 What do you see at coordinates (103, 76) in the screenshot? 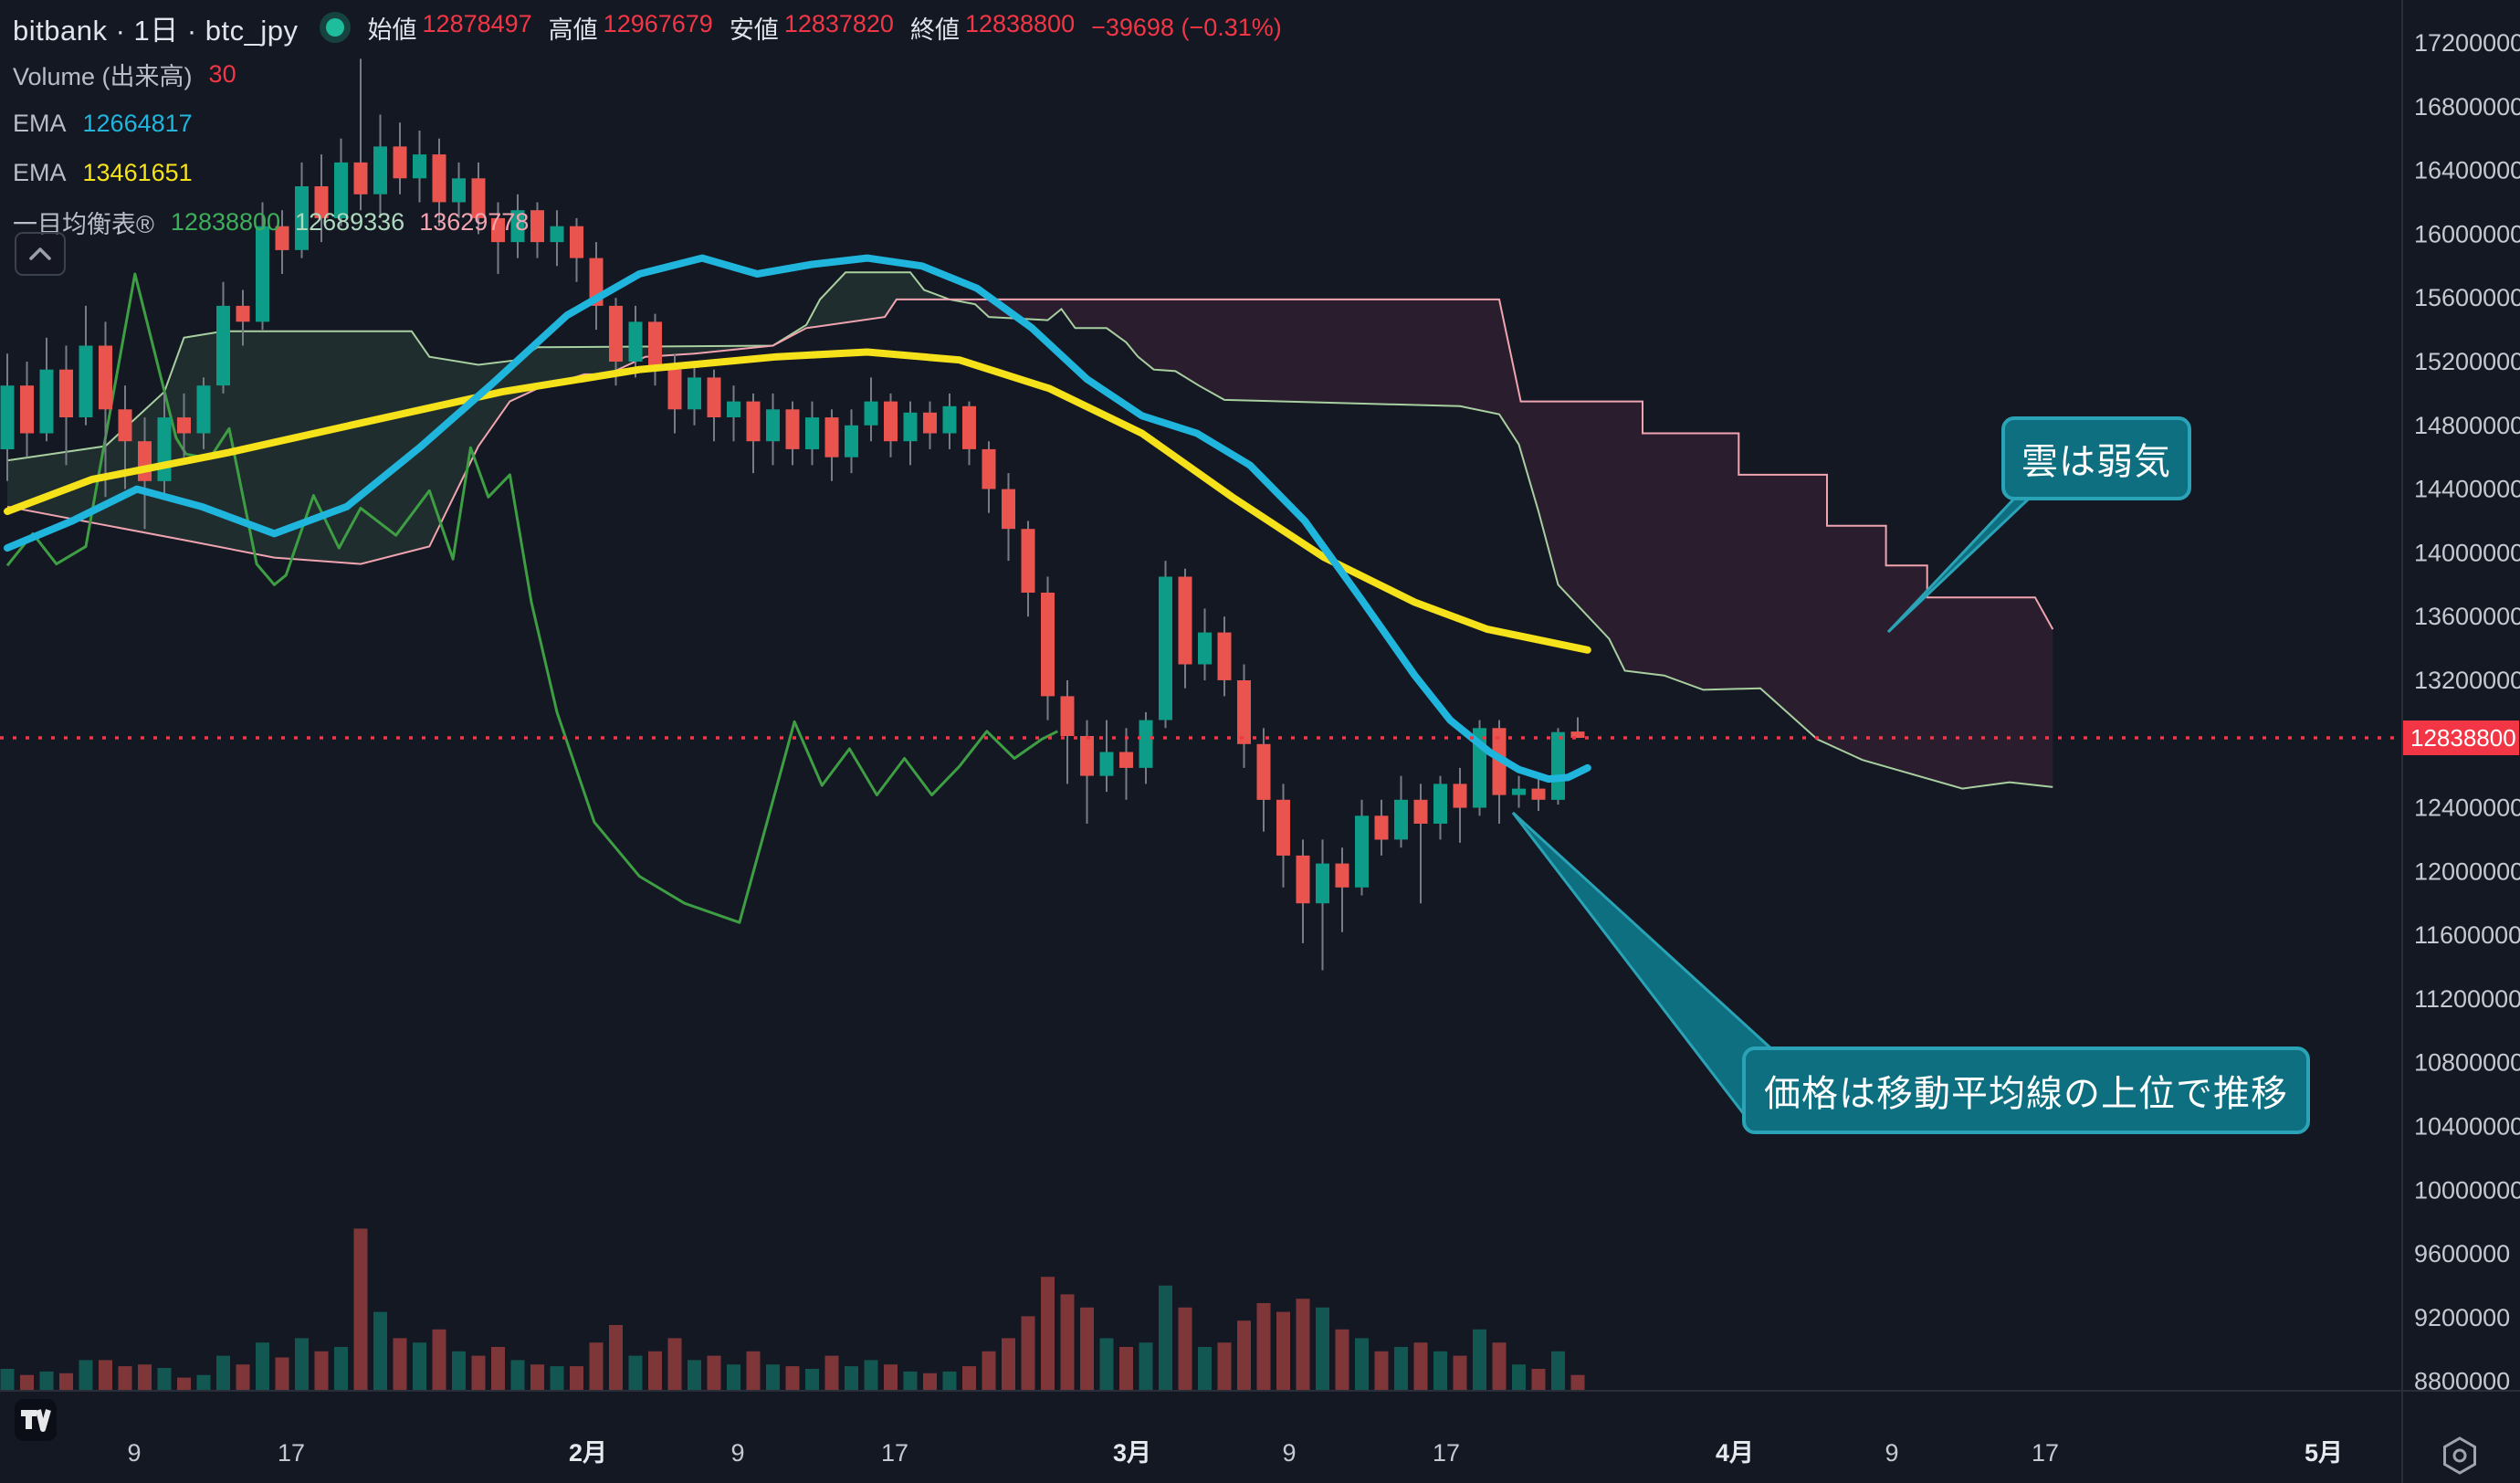
I see `volume-indicator-label: Volume (出来高)` at bounding box center [103, 76].